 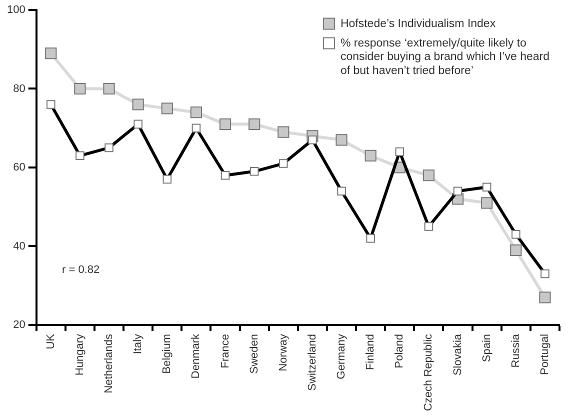 What do you see at coordinates (458, 354) in the screenshot?
I see `x-tick-label: Slovakia` at bounding box center [458, 354].